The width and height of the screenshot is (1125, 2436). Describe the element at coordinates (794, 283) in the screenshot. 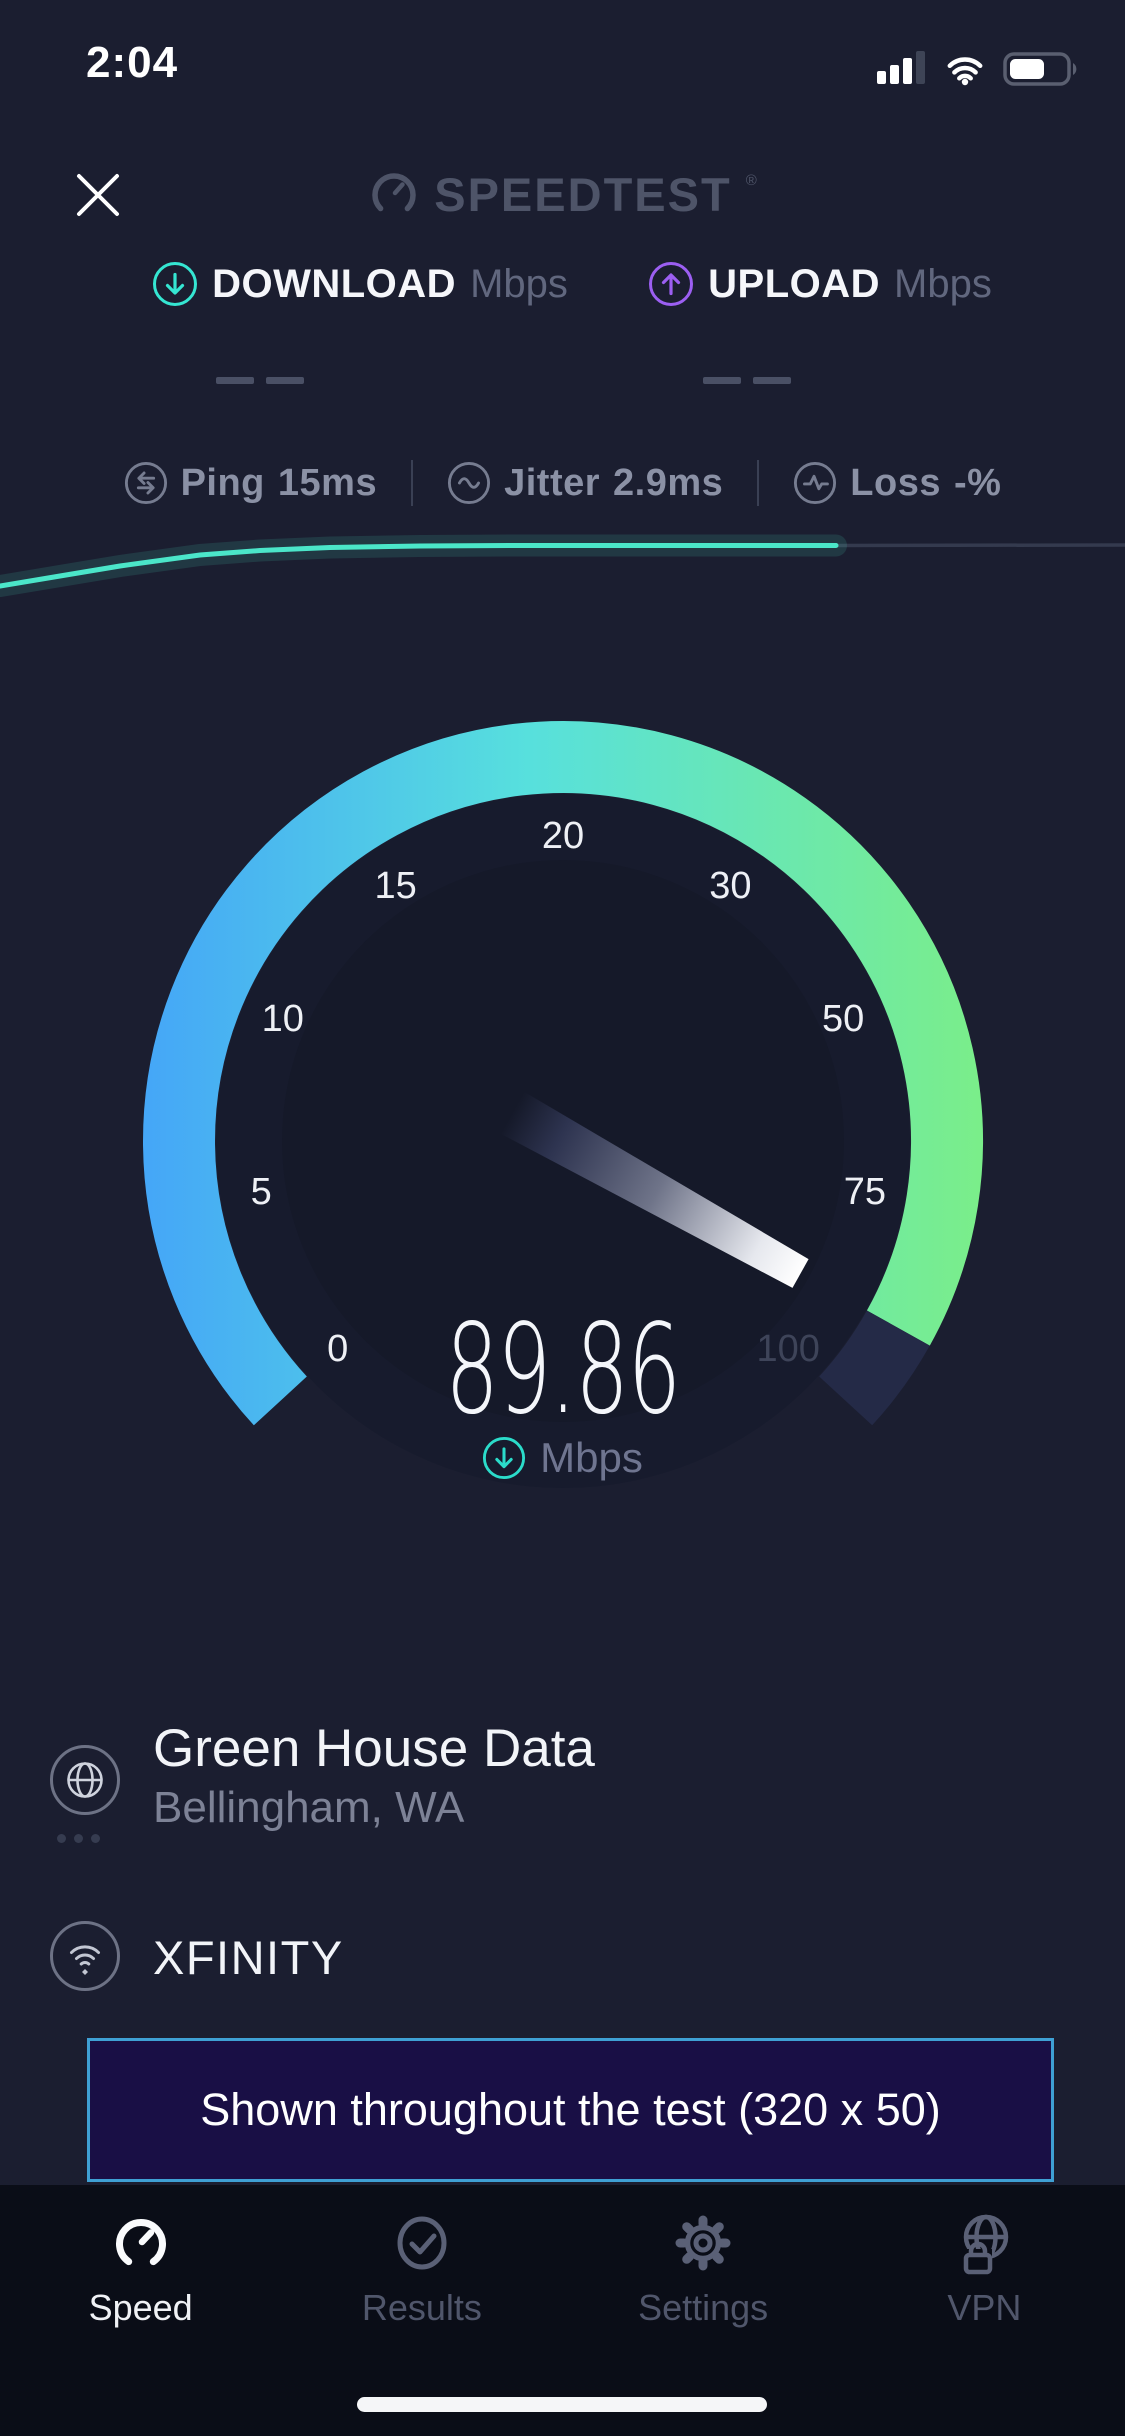

I see `upload-label: UPLOAD` at that location.